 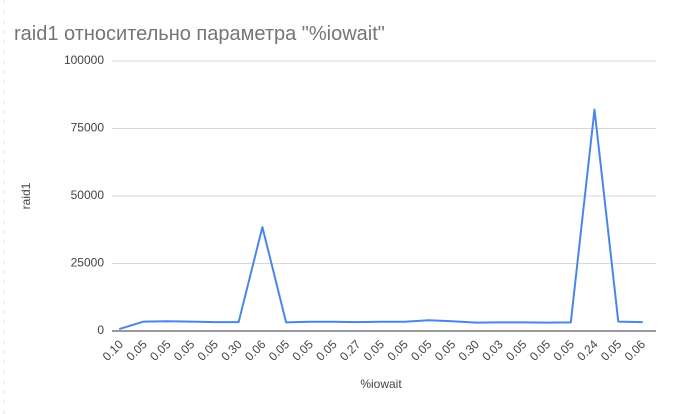 What do you see at coordinates (350, 350) in the screenshot?
I see `x-tick-label: 0.27` at bounding box center [350, 350].